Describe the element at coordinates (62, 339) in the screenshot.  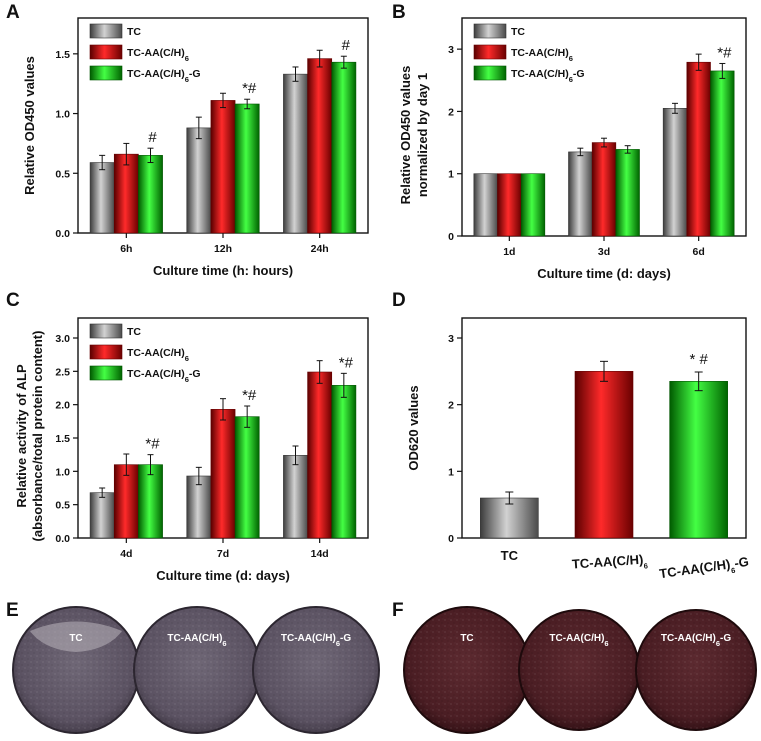
I see `c-ytick-label: 3.0` at that location.